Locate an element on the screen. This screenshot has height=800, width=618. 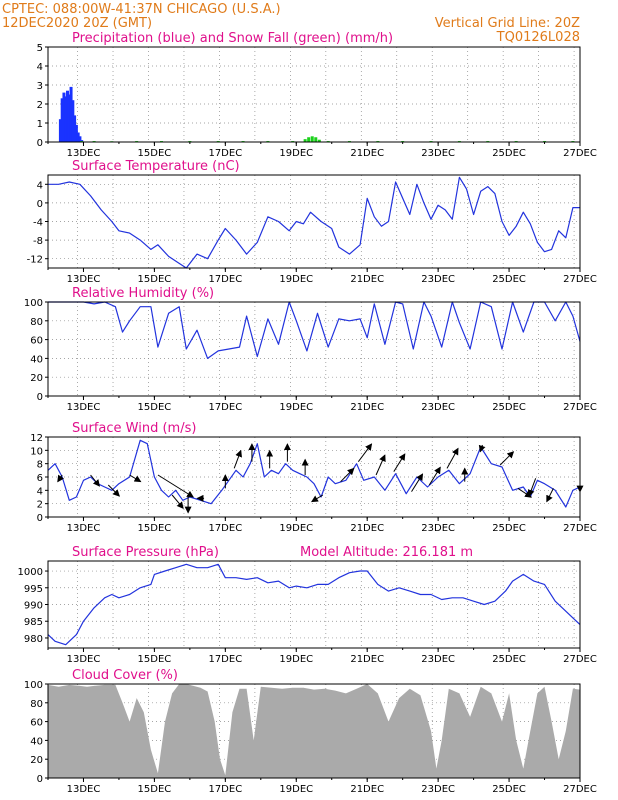
y-tick-label: 20 is located at coordinates (36, 760).